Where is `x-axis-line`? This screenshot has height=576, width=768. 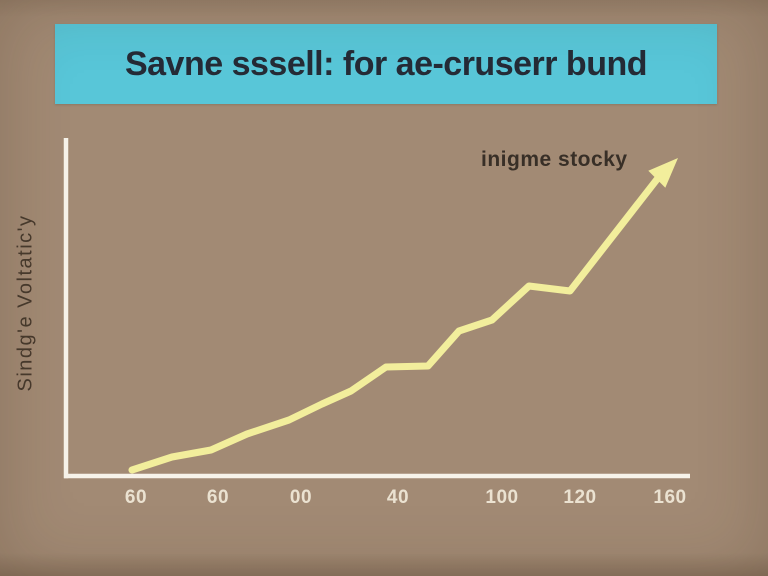
x-axis-line is located at coordinates (377, 476).